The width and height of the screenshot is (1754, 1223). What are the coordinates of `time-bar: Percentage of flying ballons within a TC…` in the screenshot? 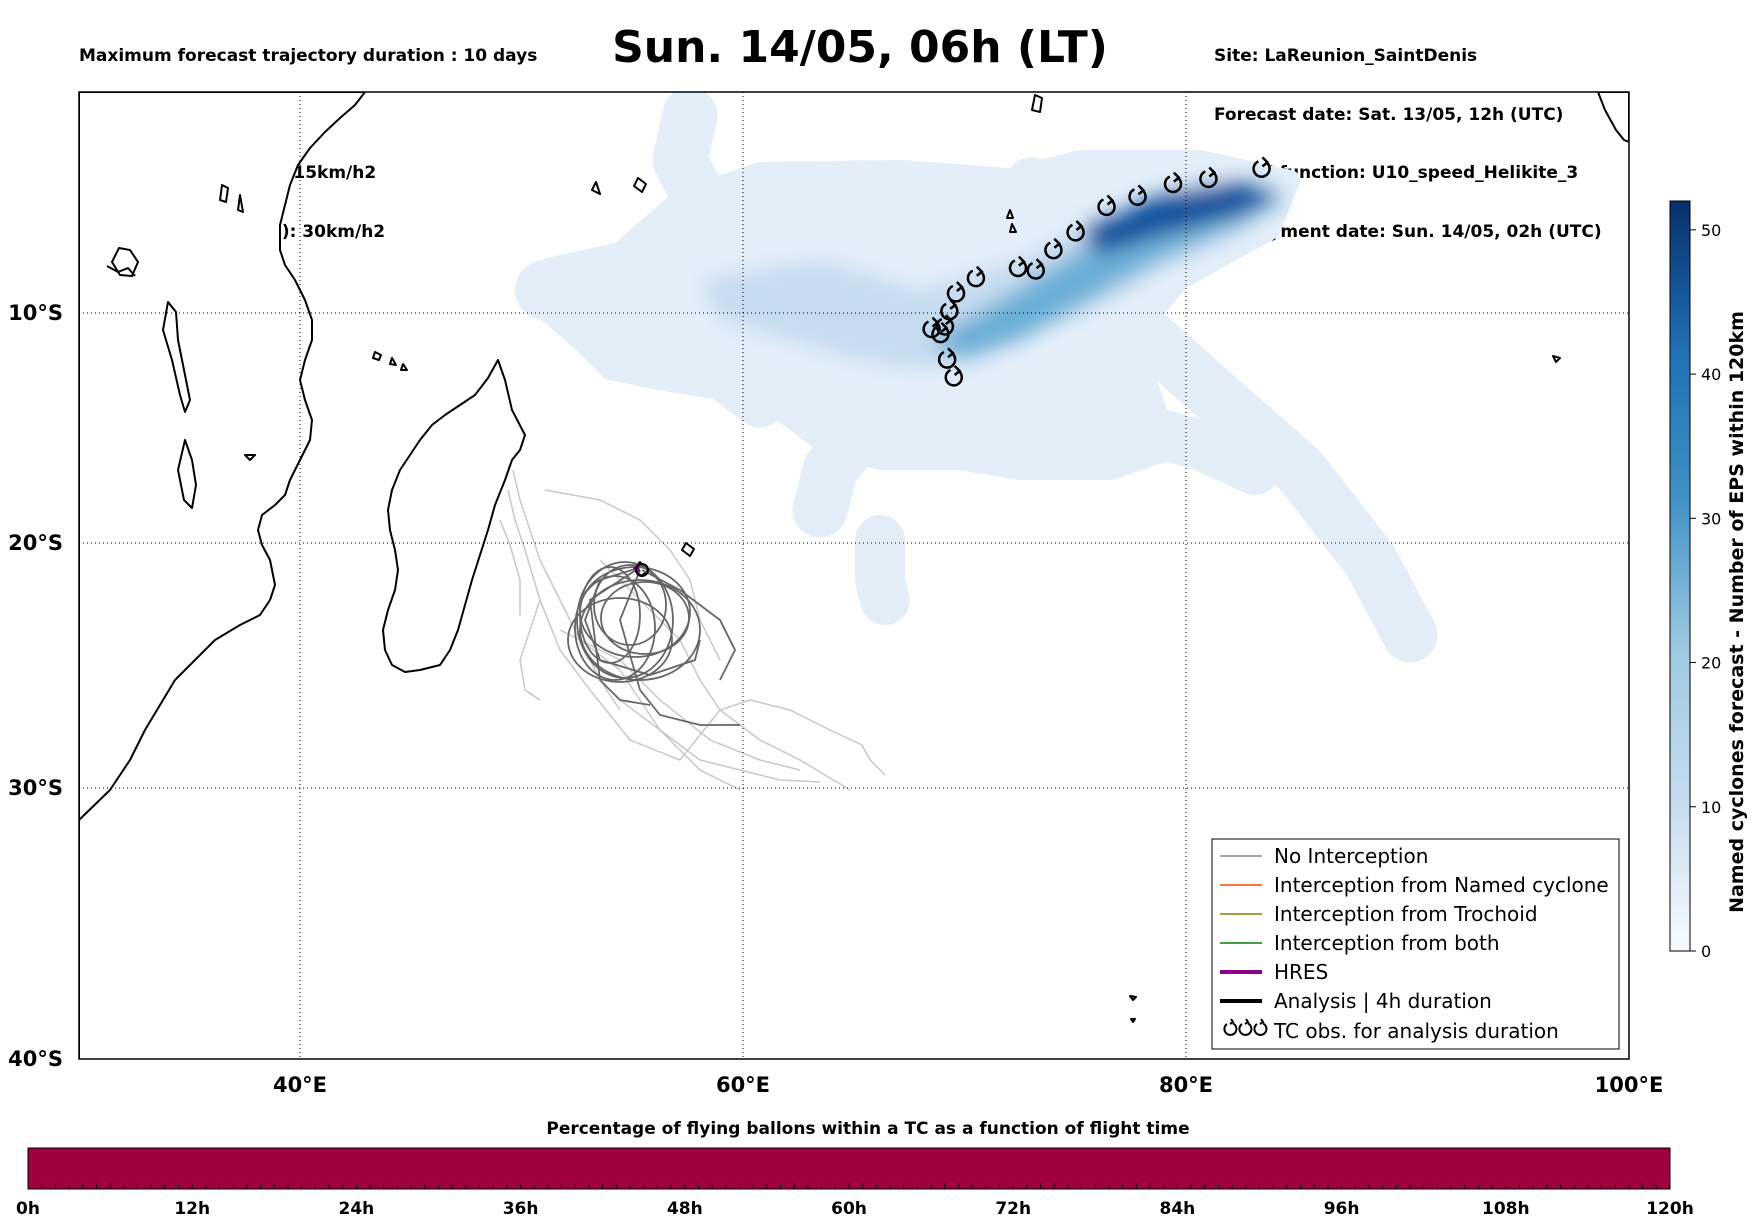 It's located at (855, 1169).